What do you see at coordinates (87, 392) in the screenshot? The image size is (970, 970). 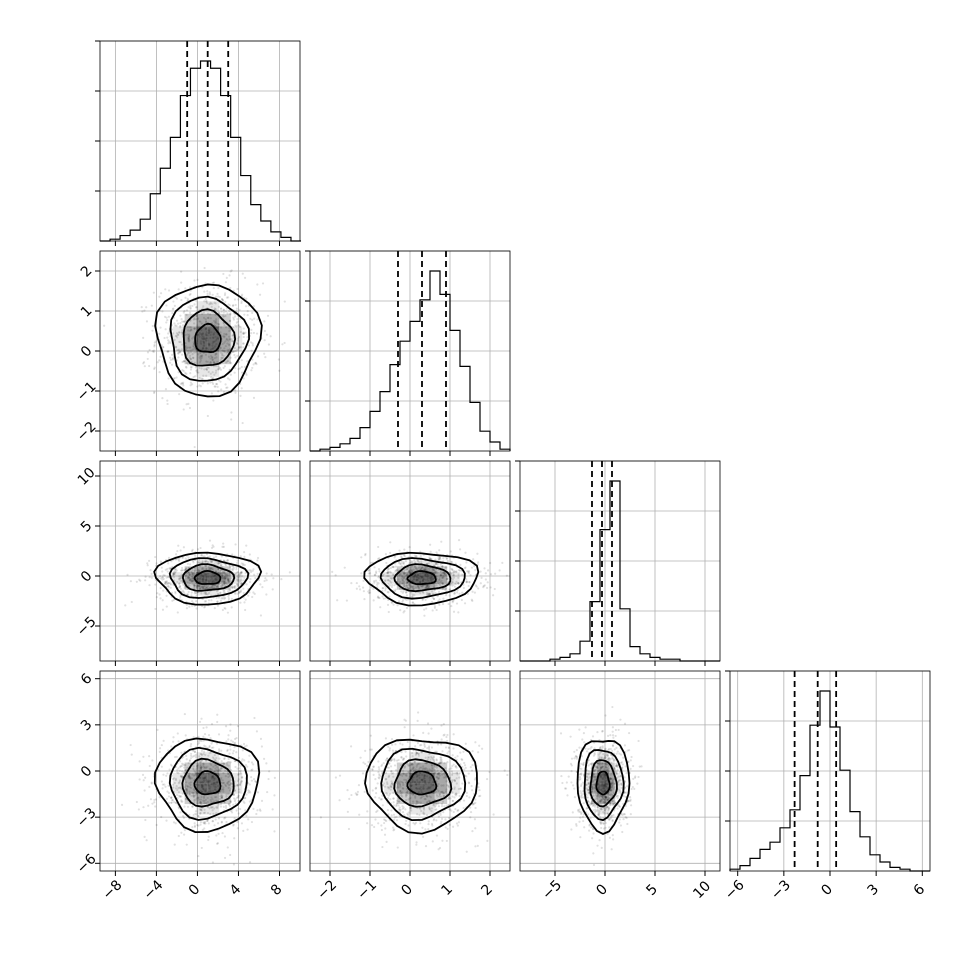 I see `y-tick-label: −1` at bounding box center [87, 392].